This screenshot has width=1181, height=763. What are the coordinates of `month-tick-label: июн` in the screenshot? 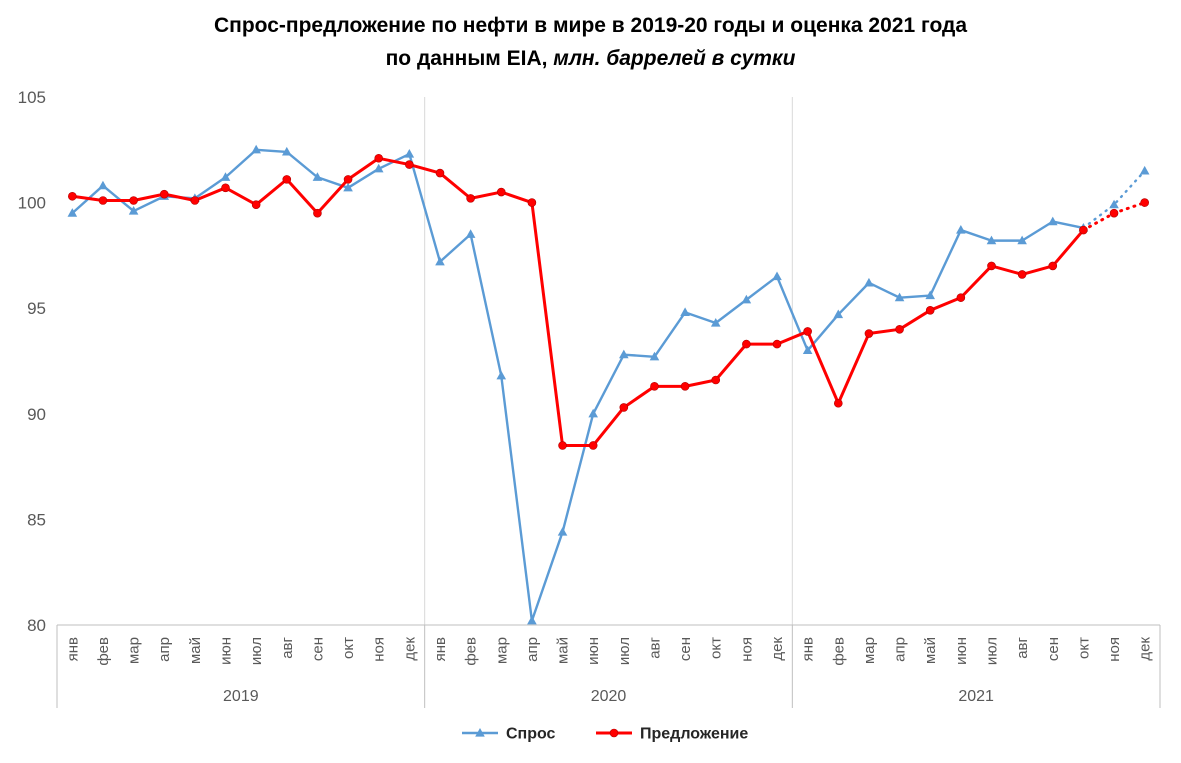 It's located at (593, 651).